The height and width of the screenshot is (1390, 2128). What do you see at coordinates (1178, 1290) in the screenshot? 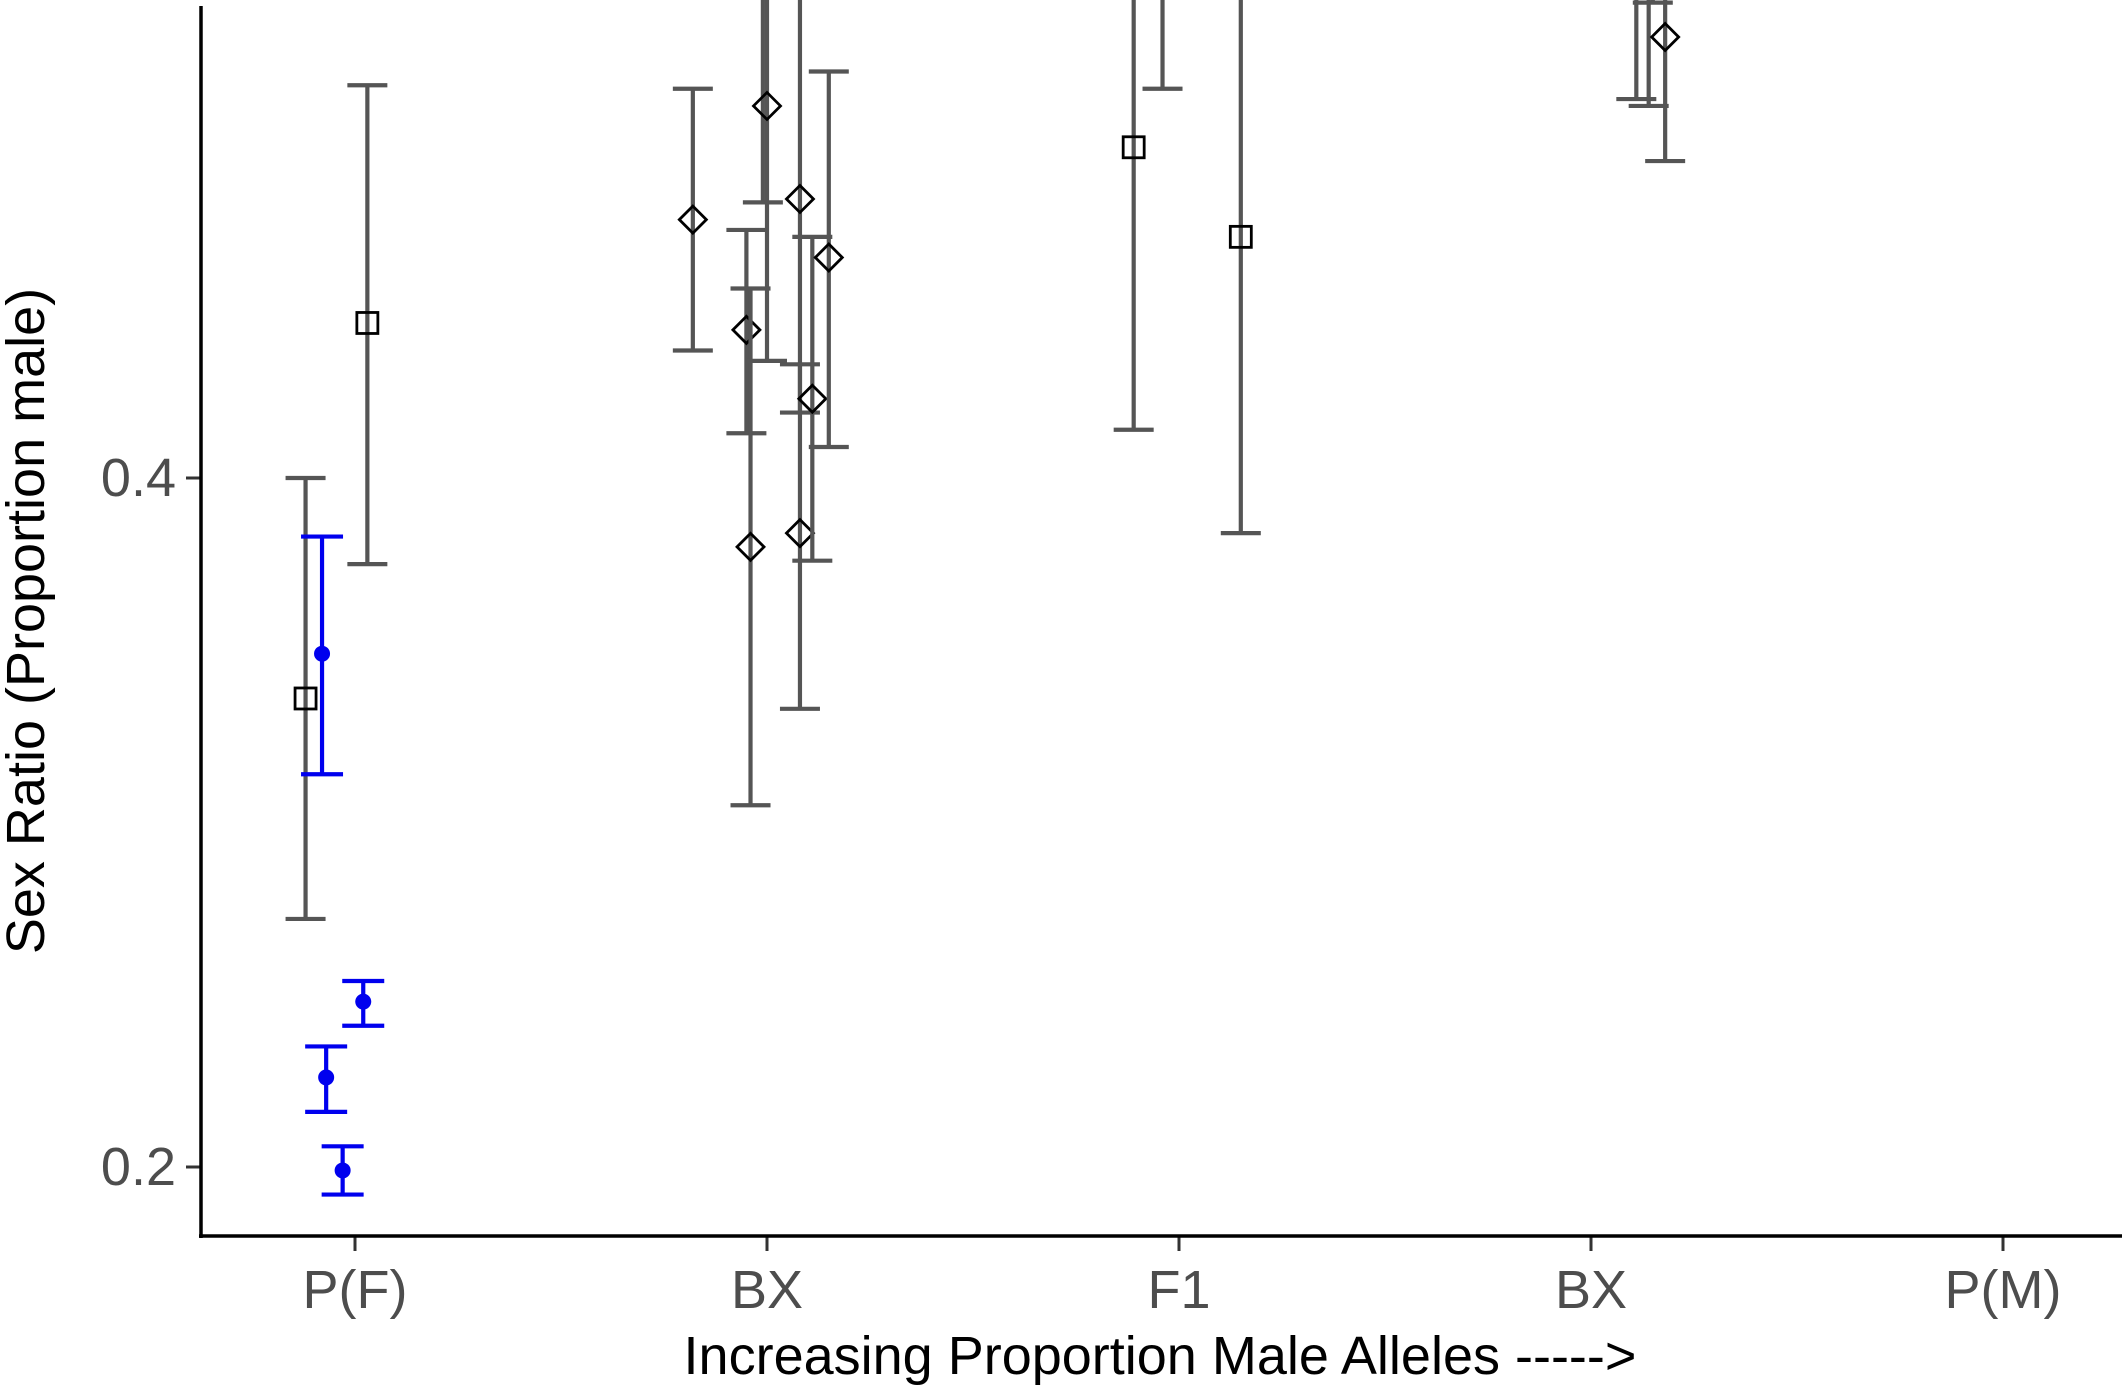
I see `x-tick-label: F1` at bounding box center [1178, 1290].